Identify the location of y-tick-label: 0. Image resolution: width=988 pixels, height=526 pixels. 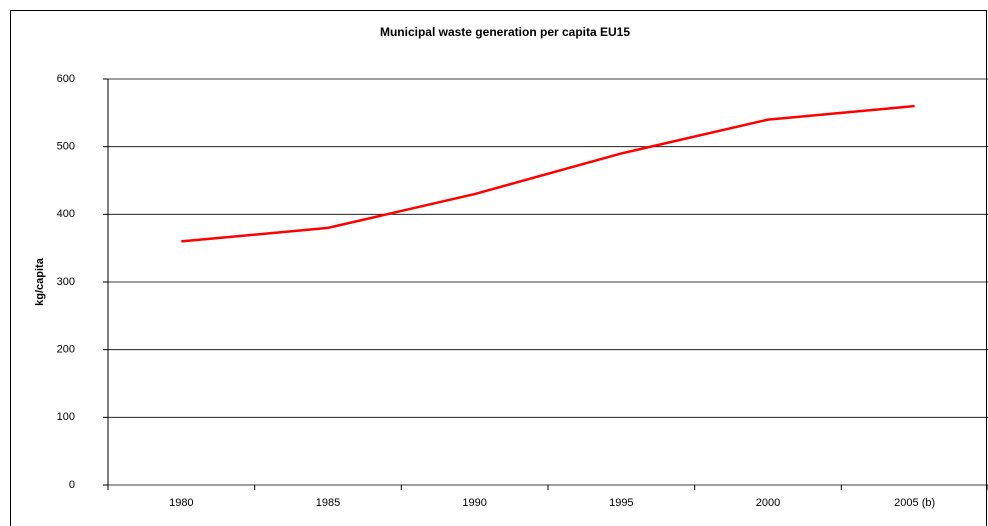
(72, 485).